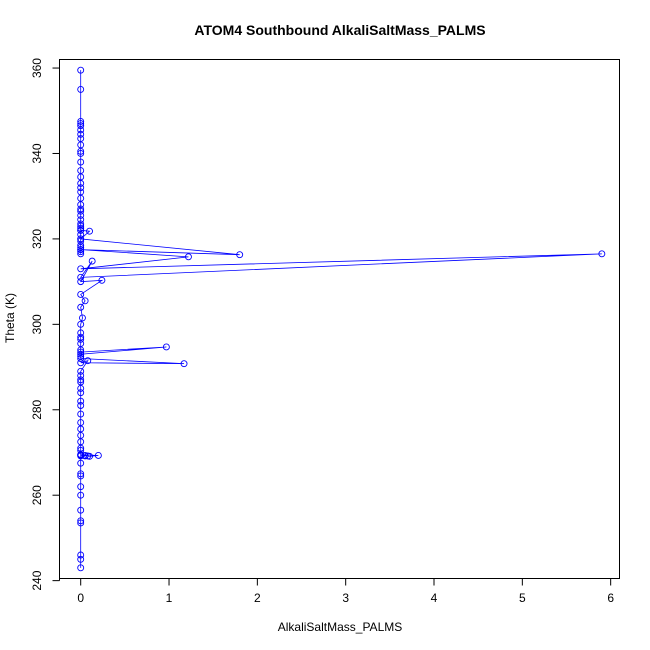  What do you see at coordinates (37, 324) in the screenshot?
I see `y-tick-label: 300` at bounding box center [37, 324].